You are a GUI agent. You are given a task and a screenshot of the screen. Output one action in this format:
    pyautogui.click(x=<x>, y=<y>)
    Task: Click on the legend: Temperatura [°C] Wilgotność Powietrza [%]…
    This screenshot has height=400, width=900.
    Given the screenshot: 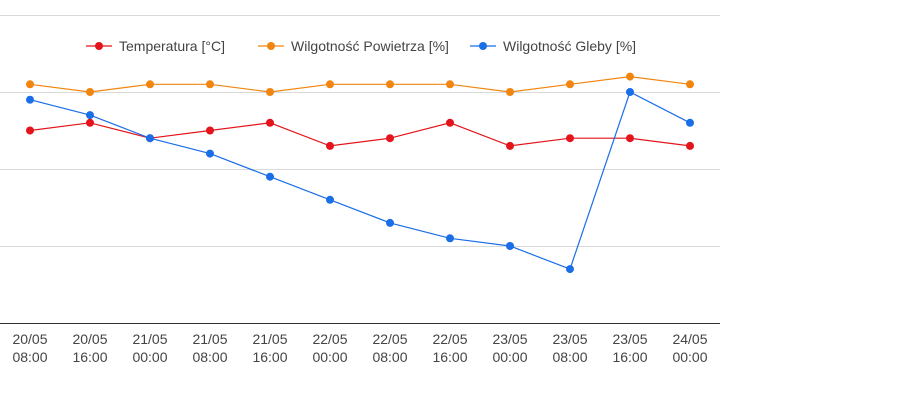 What is the action you would take?
    pyautogui.click(x=361, y=46)
    